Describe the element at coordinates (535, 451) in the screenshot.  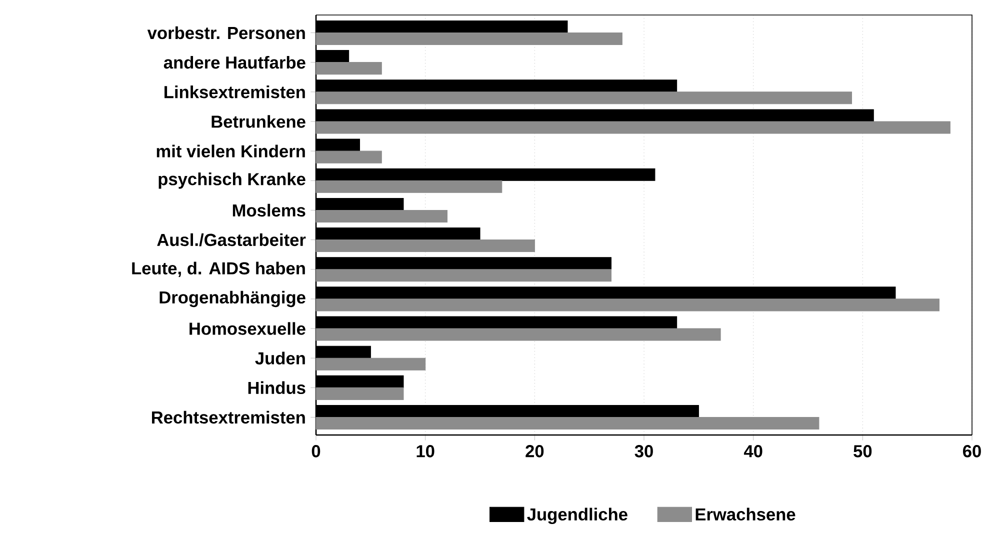
I see `x-tick-label: 20` at that location.